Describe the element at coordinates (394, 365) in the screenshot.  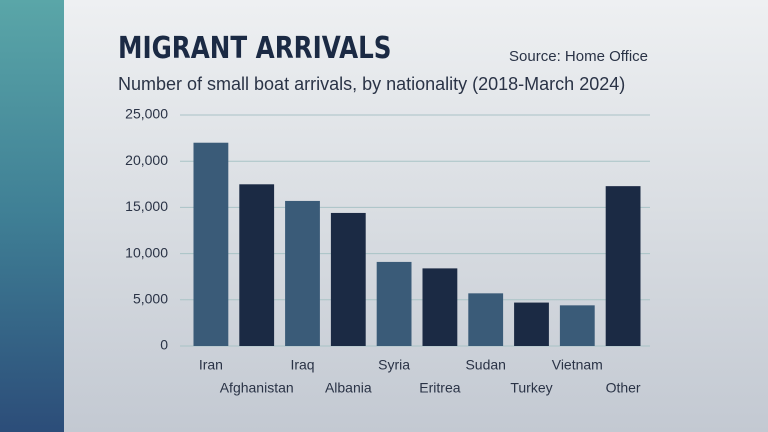
I see `x-tick-label: Syria` at that location.